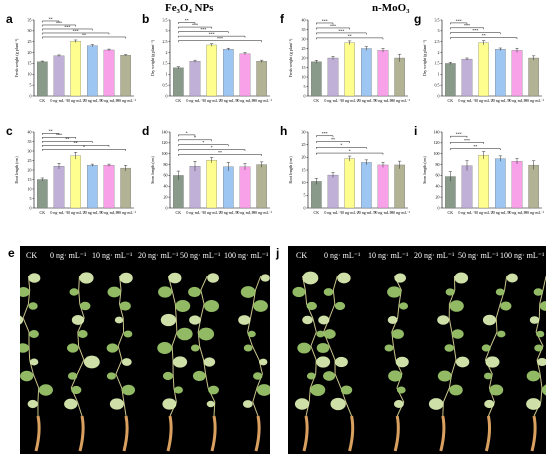  Describe the element at coordinates (30, 150) in the screenshot. I see `y-tick-label: 30` at that location.